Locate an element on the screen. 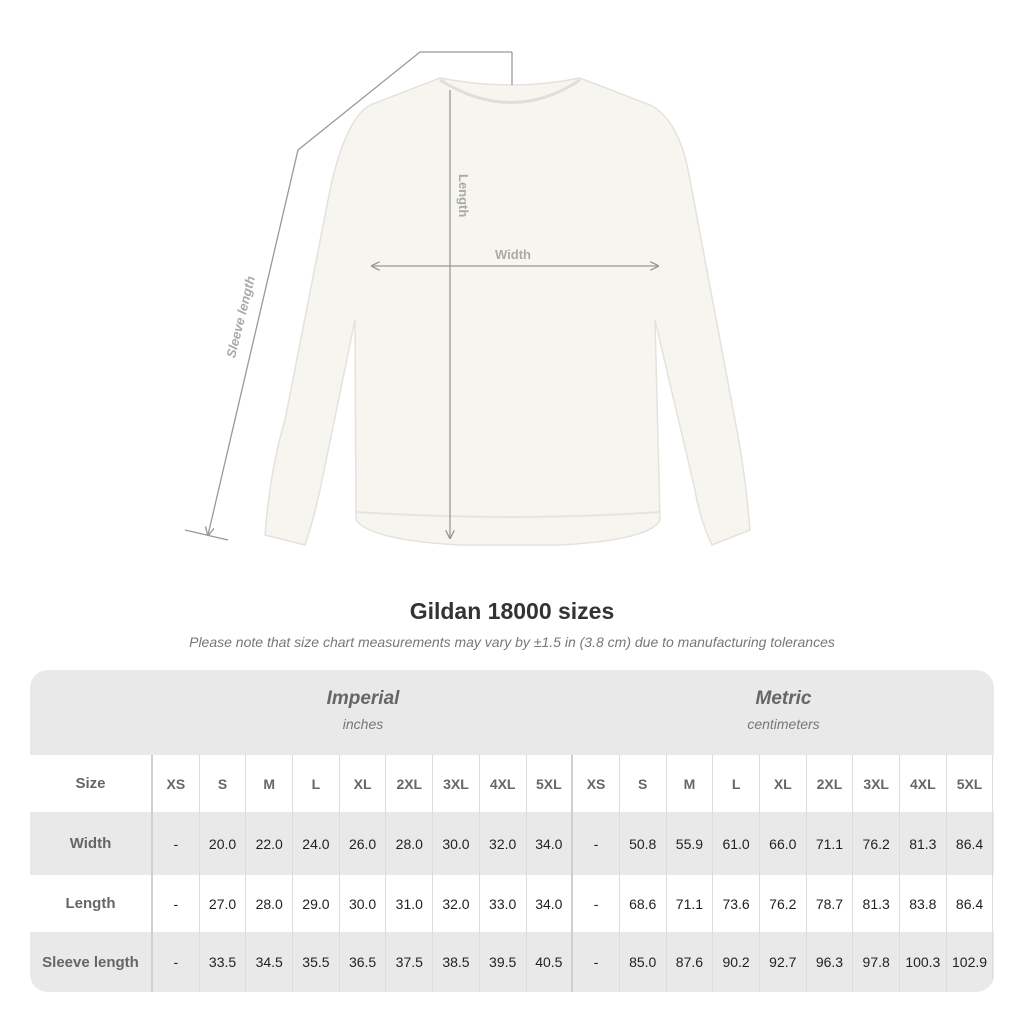 This screenshot has width=1024, height=1024. row-label: Size is located at coordinates (91, 783).